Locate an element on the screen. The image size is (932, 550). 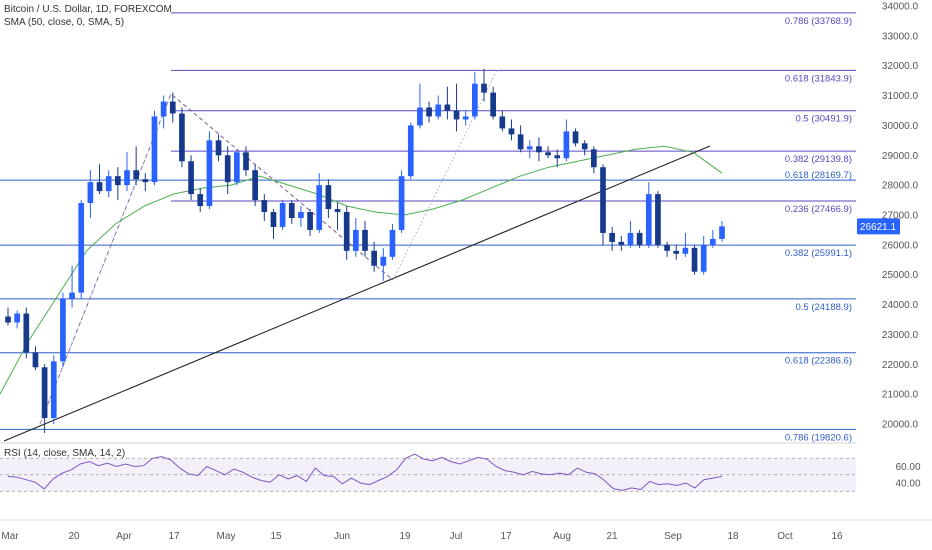
time-axis: Mar 20 Apr 17 May 15 Jun 19 Jul 17 Aug 21 Sep 18 Oct 16 is located at coordinates (466, 530).